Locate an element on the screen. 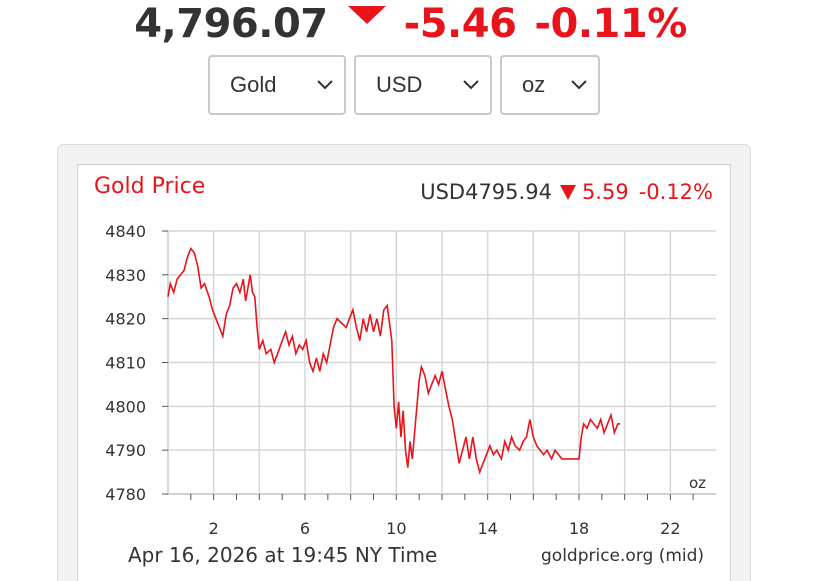 The width and height of the screenshot is (821, 581). currency-select: USD is located at coordinates (423, 85).